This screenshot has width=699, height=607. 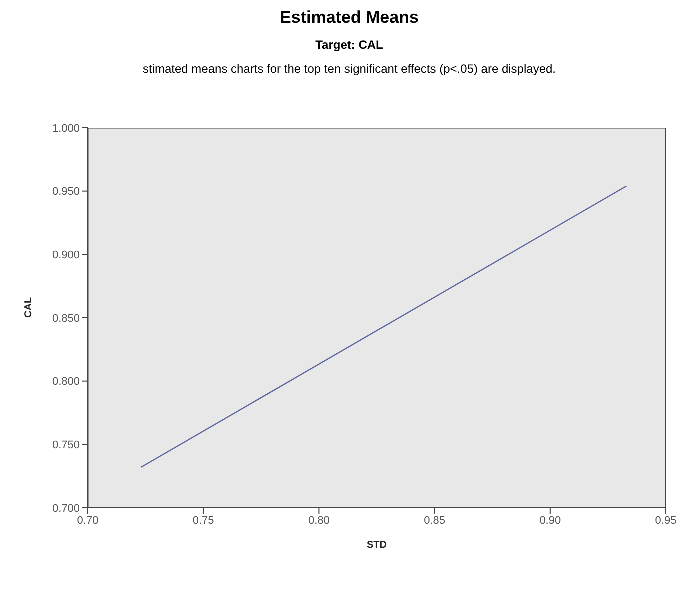 What do you see at coordinates (349, 18) in the screenshot?
I see `chart-title: Estimated Means` at bounding box center [349, 18].